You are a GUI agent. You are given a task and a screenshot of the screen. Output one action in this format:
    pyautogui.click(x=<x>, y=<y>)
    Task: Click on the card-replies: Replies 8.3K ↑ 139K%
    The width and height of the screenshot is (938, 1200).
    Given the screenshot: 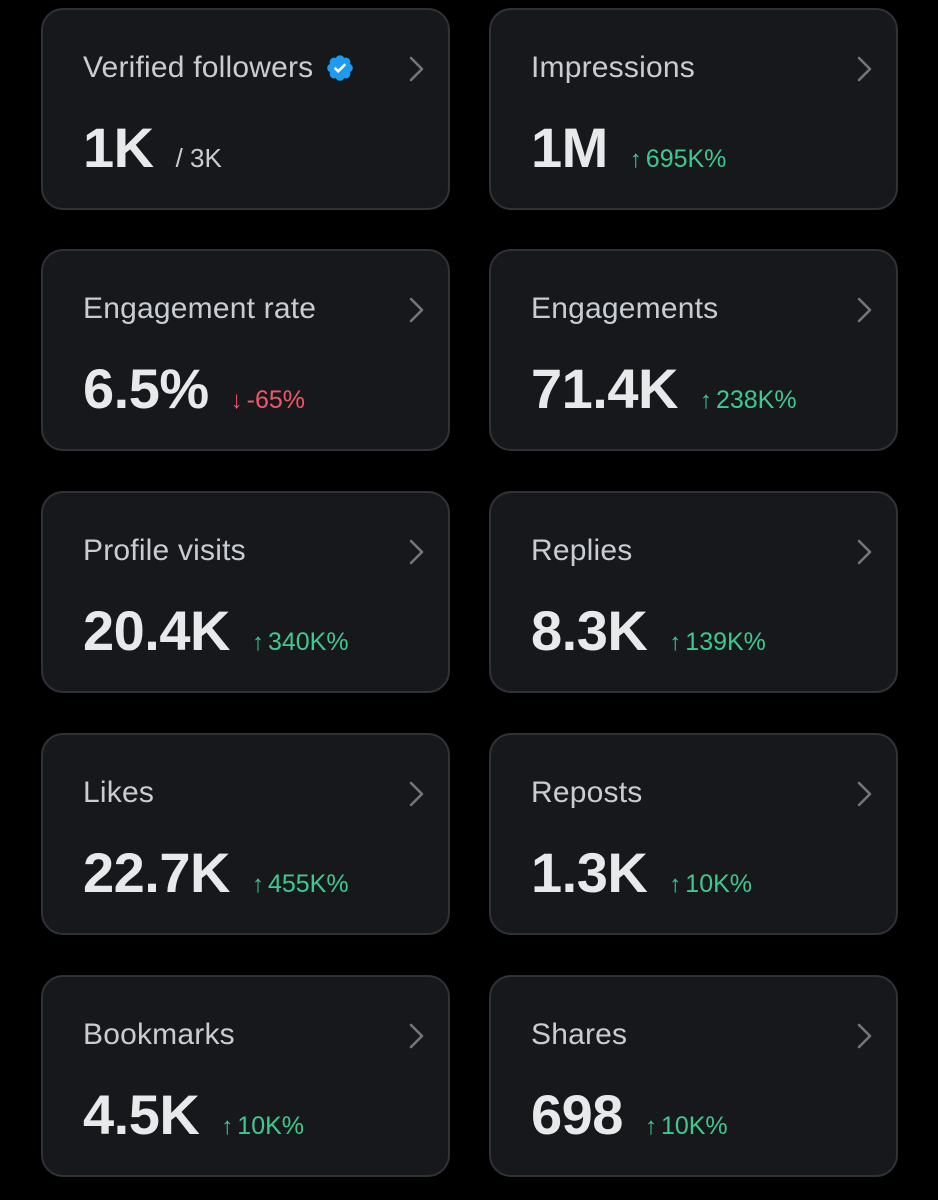 What is the action you would take?
    pyautogui.click(x=693, y=592)
    